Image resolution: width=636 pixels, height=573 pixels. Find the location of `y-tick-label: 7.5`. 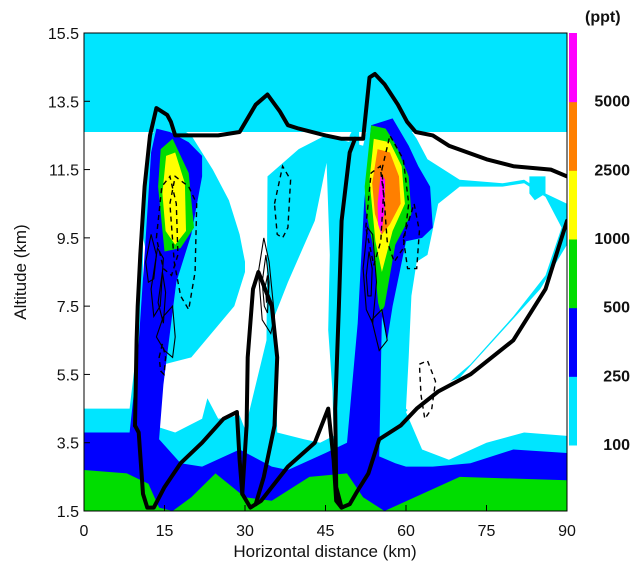

y-tick-label: 7.5 is located at coordinates (68, 307).